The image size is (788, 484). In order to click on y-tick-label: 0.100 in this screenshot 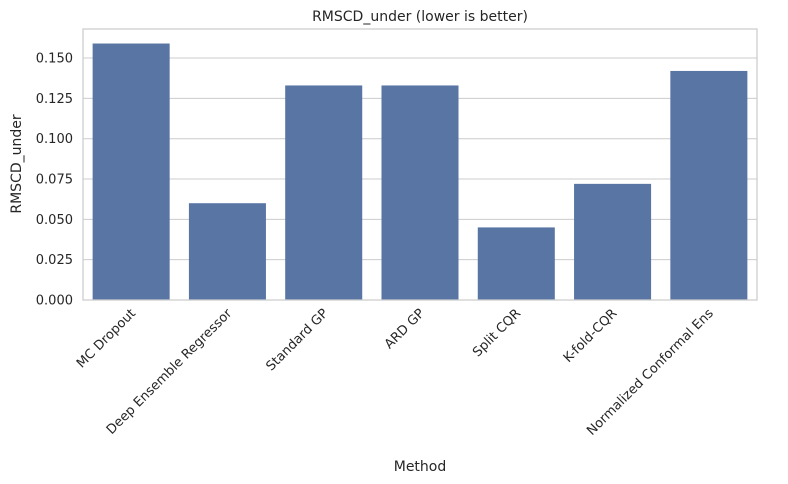, I will do `click(54, 139)`.